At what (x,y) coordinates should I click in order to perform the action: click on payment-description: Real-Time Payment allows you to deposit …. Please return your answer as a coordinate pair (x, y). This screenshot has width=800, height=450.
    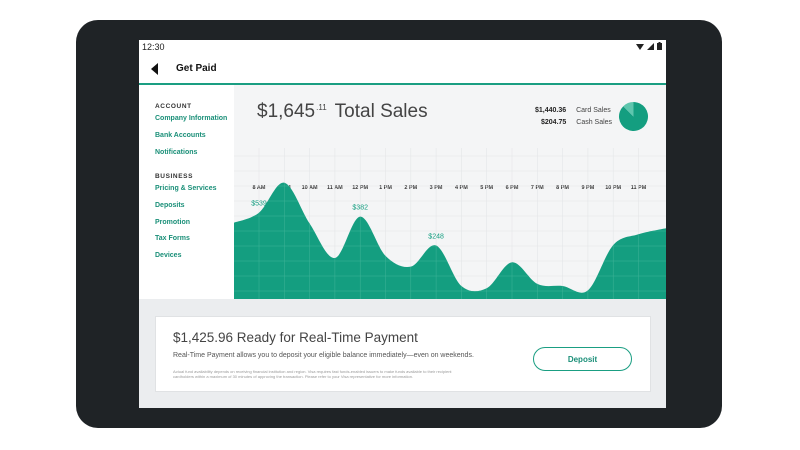
    Looking at the image, I should click on (323, 355).